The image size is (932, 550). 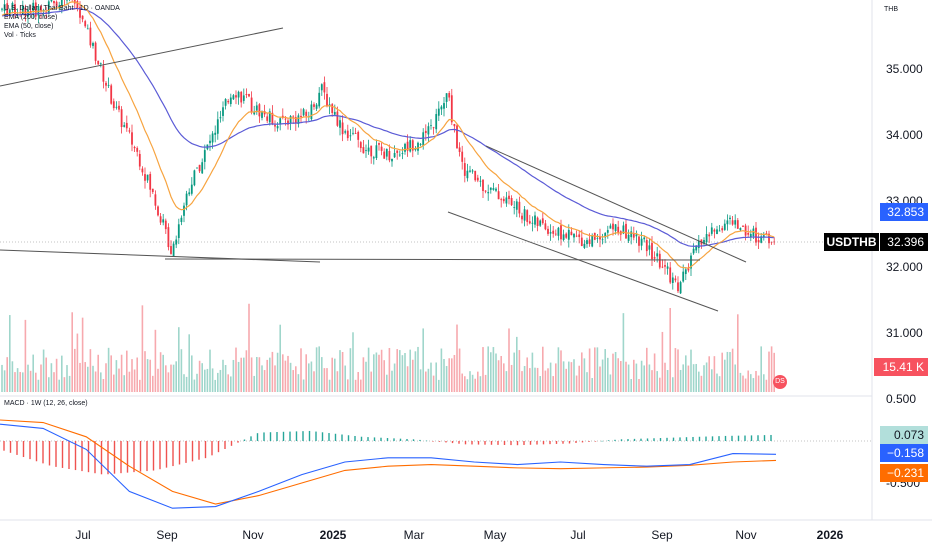 I want to click on channel-lower-trendline, so click(x=583, y=261).